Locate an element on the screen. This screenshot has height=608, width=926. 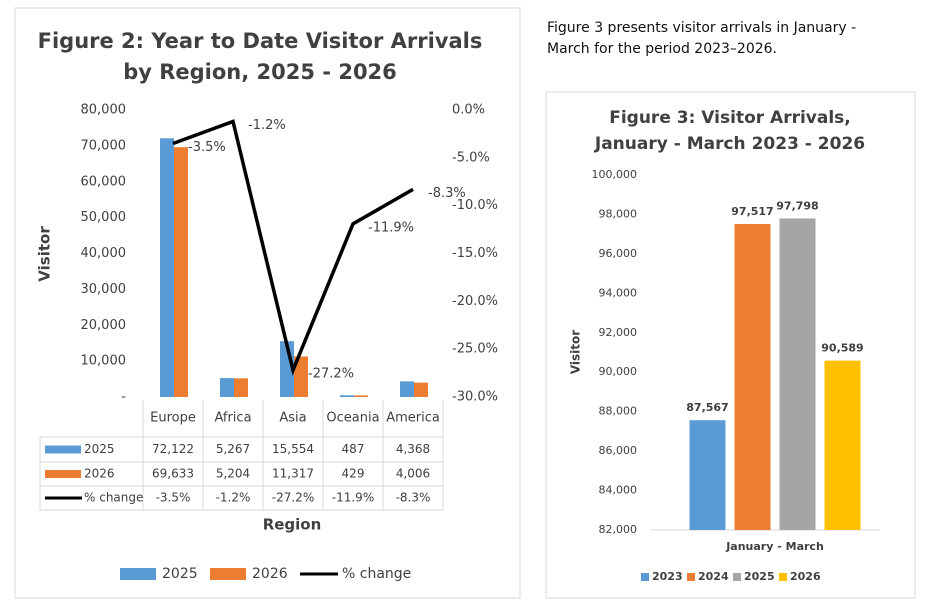
y-tick-label: 88,000 is located at coordinates (618, 411).